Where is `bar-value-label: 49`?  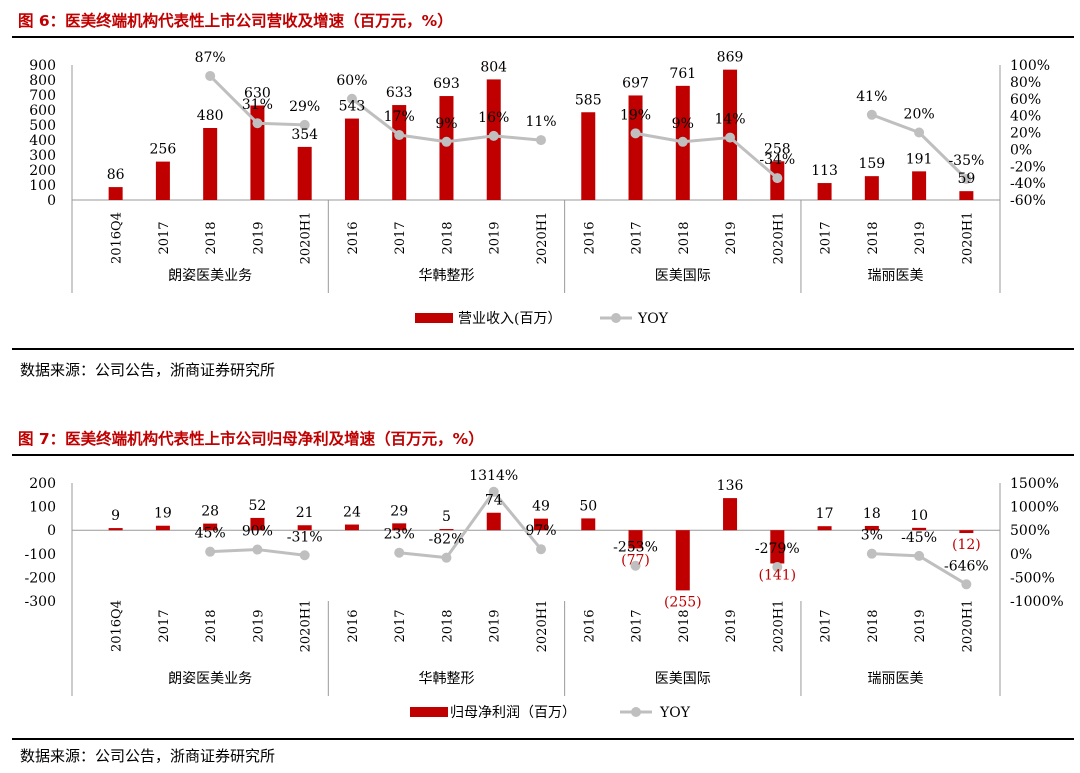
bar-value-label: 49 is located at coordinates (541, 507).